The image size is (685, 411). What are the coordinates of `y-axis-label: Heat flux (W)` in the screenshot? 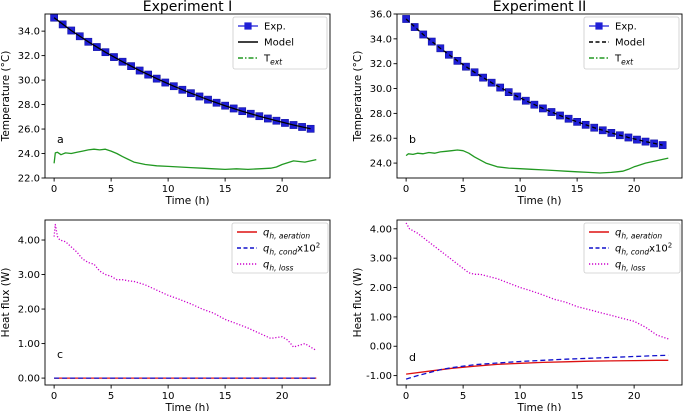 It's located at (6, 303).